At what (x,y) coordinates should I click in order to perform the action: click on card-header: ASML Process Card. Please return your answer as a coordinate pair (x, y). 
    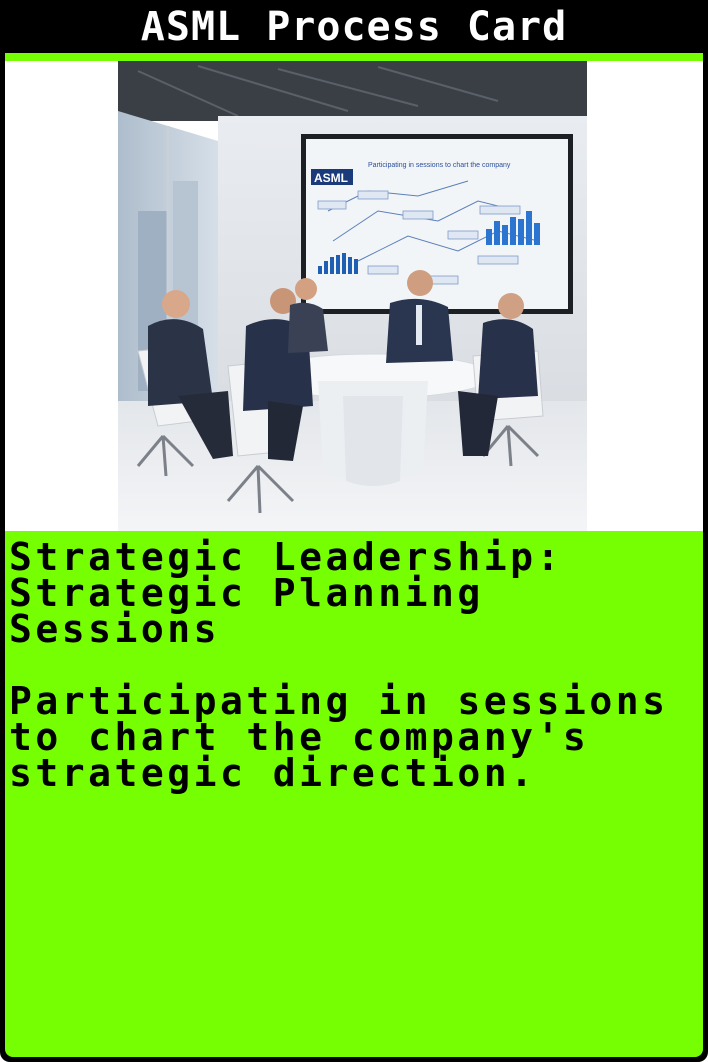
    Looking at the image, I should click on (354, 26).